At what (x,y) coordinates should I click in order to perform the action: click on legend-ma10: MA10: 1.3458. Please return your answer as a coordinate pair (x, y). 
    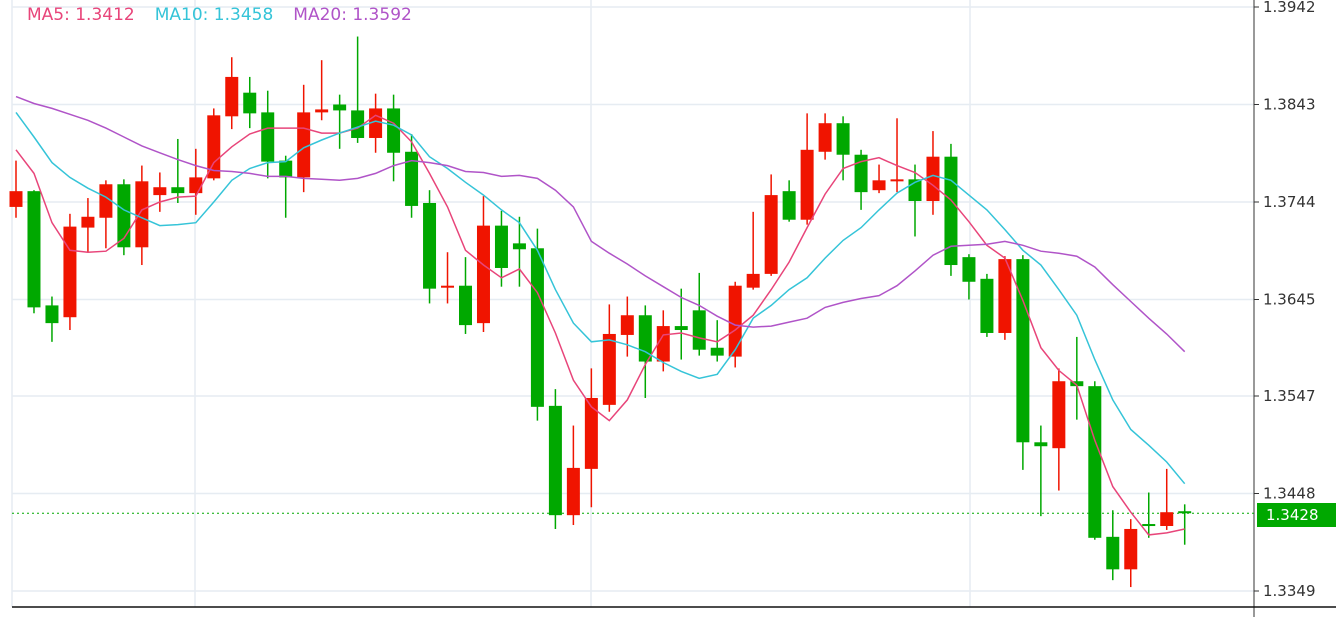
    Looking at the image, I should click on (214, 15).